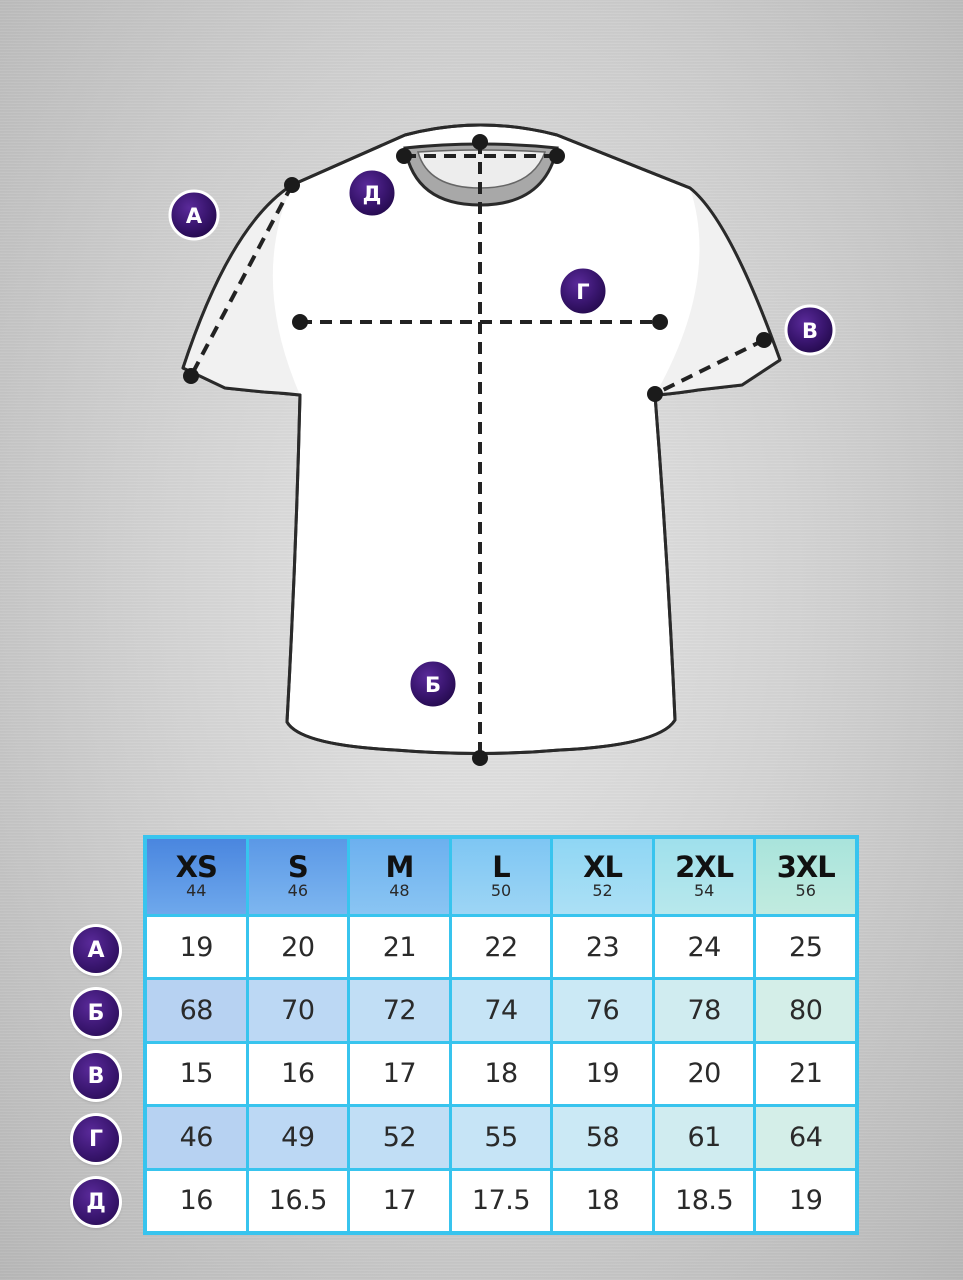 Image resolution: width=963 pixels, height=1280 pixels. Describe the element at coordinates (196, 1010) in the screenshot. I see `cell-b-xs: 68` at that location.